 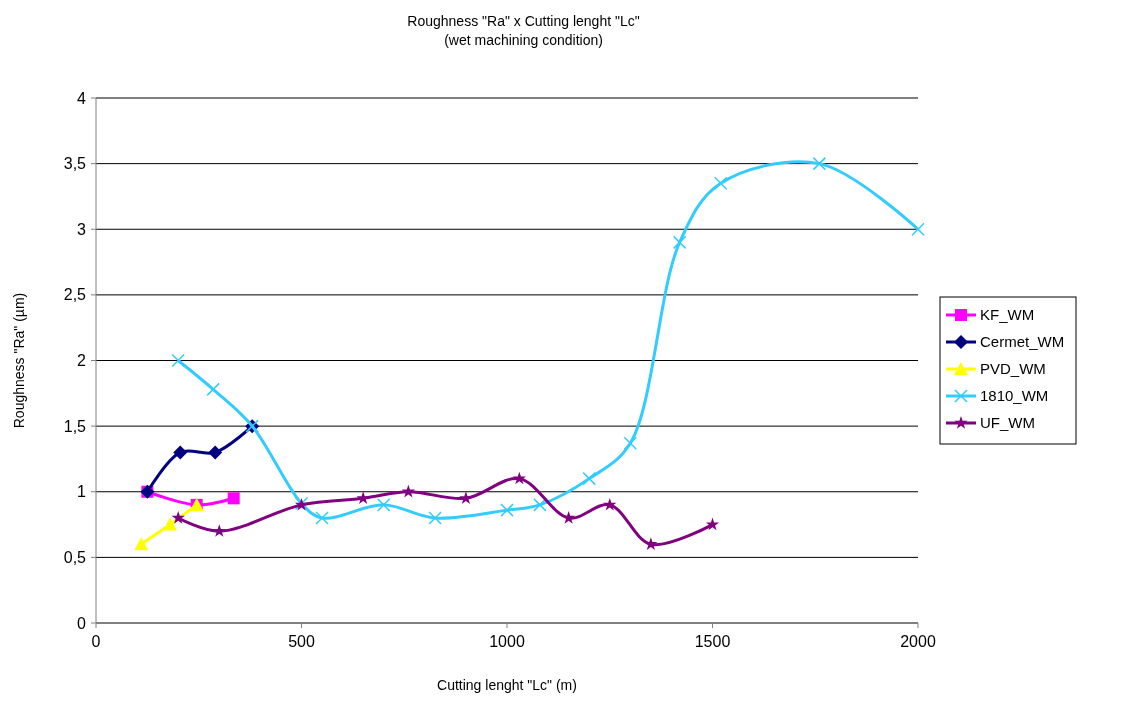 I want to click on y-tick-label: 0, so click(x=82, y=623).